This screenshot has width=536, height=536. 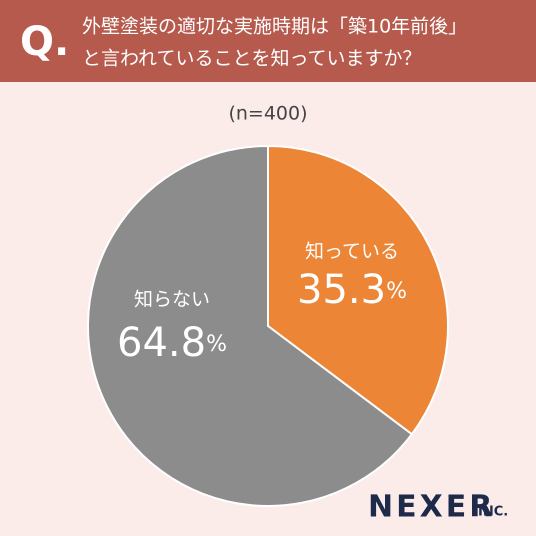 I want to click on title-line: 外壁塗装の適切な実施時期は「築10年前後」, so click(x=274, y=26).